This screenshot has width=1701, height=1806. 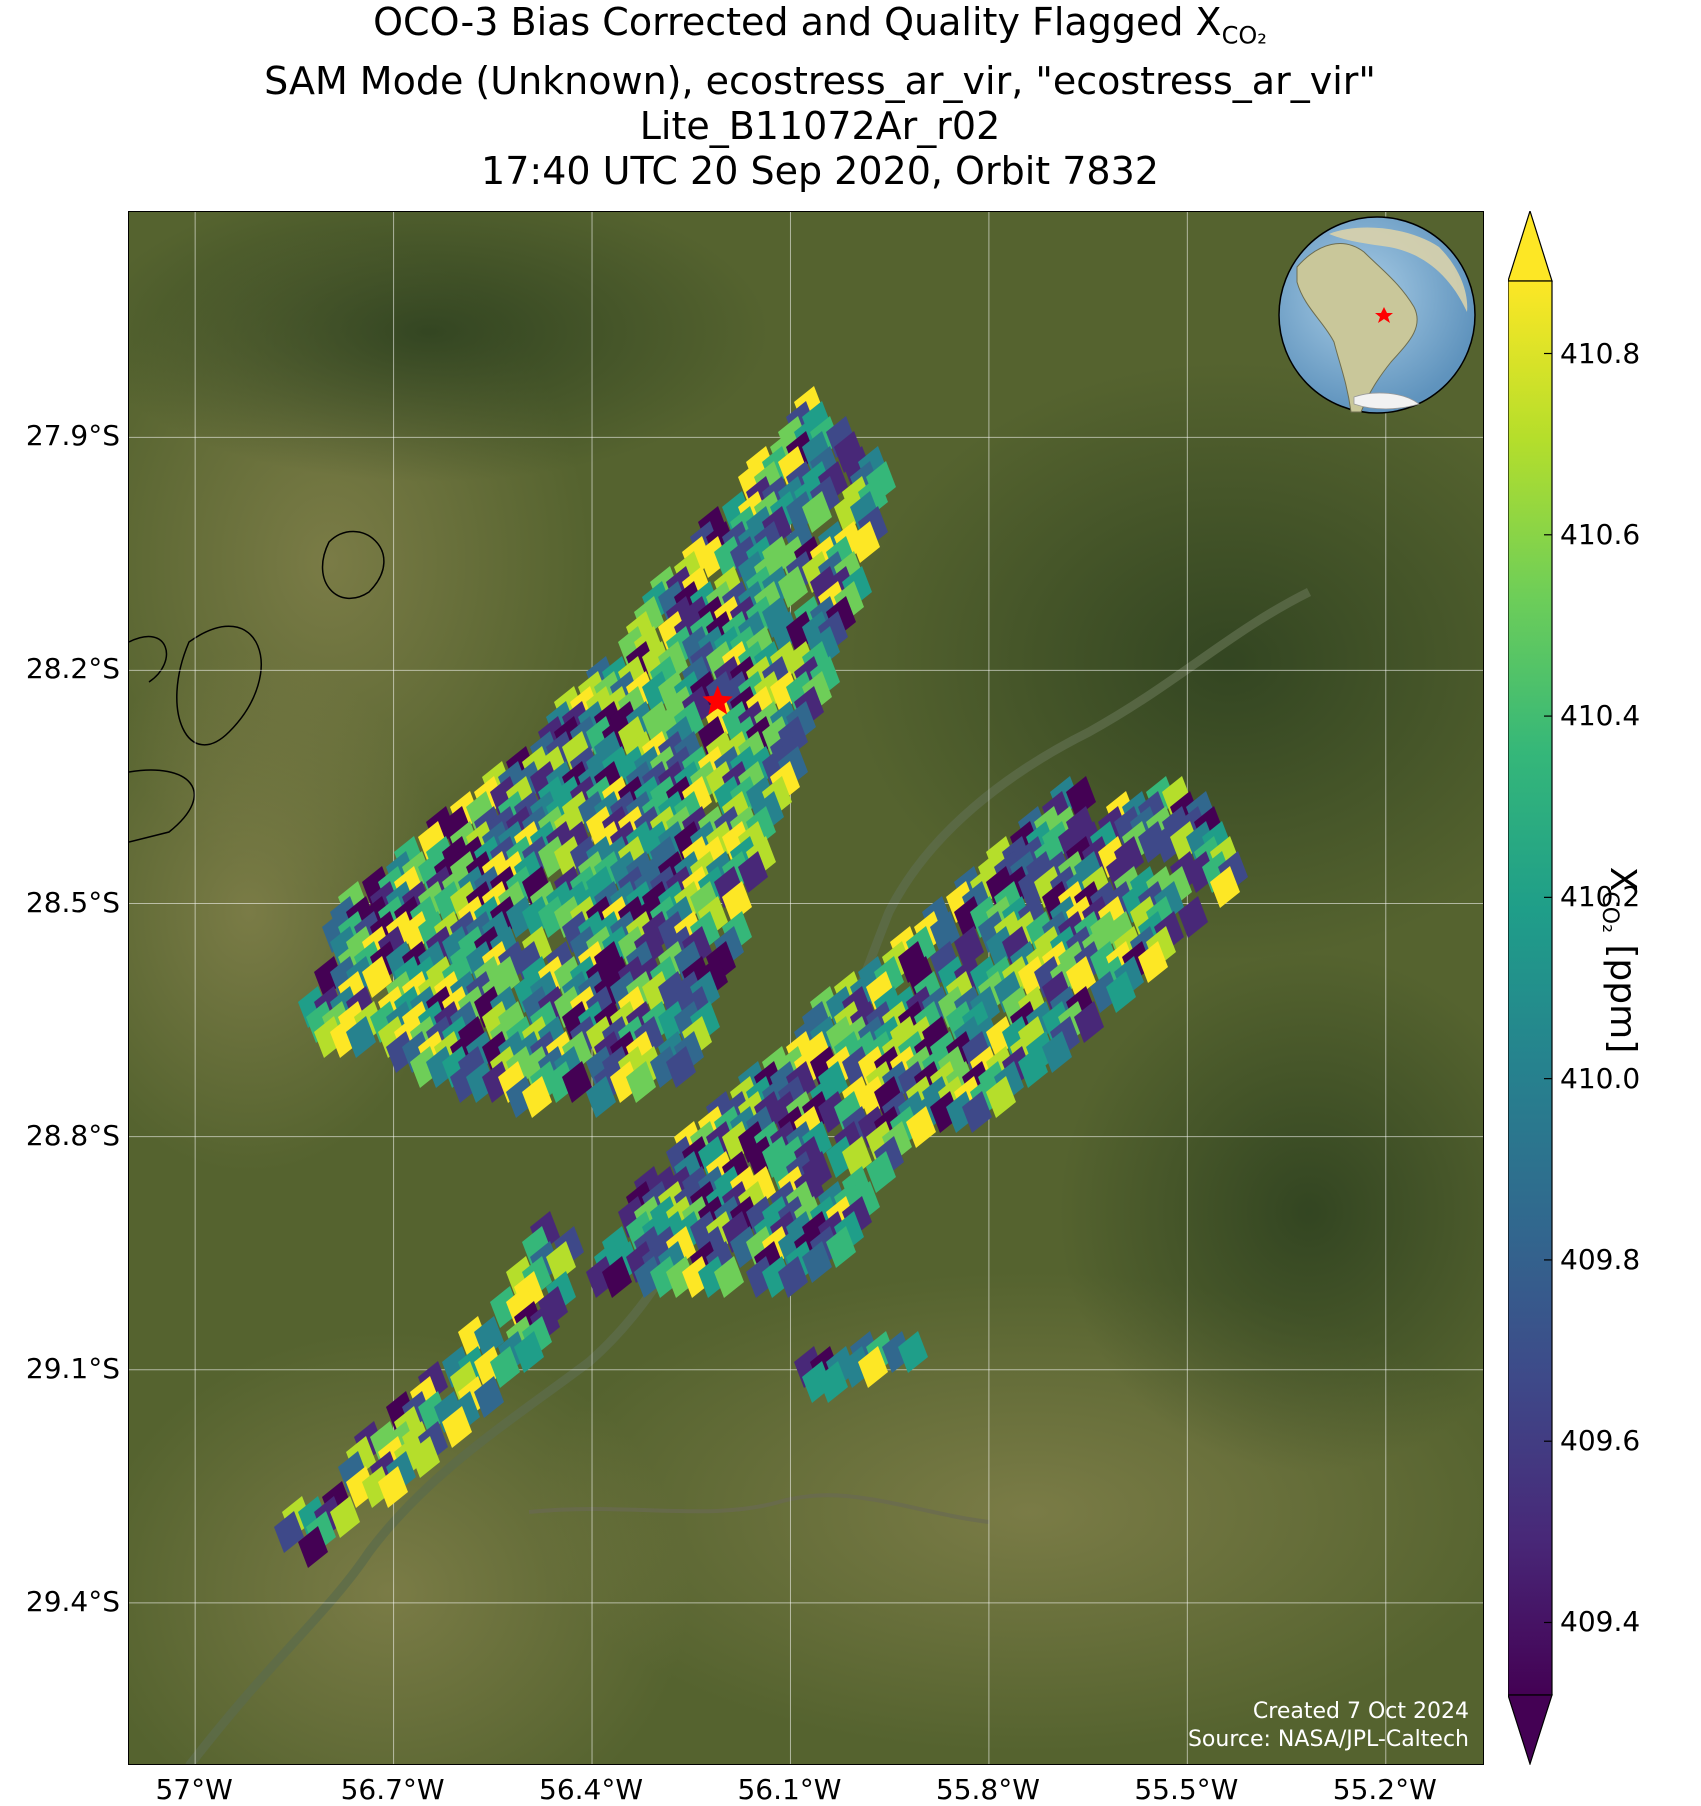 What do you see at coordinates (759, 1508) in the screenshot?
I see `river-tributary` at bounding box center [759, 1508].